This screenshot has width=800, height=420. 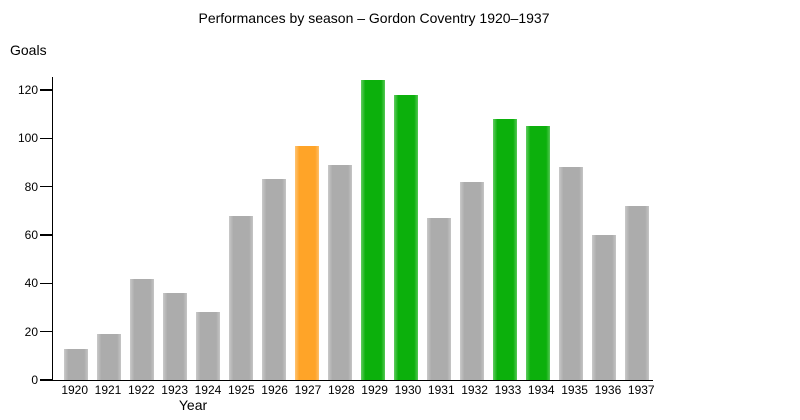 I want to click on x-tick-label-1926: 1926, so click(x=274, y=390).